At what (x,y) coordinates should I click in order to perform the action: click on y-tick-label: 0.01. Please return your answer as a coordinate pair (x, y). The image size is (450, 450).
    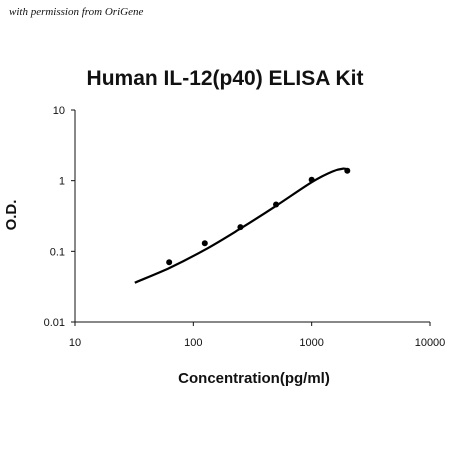
    Looking at the image, I should click on (54, 323).